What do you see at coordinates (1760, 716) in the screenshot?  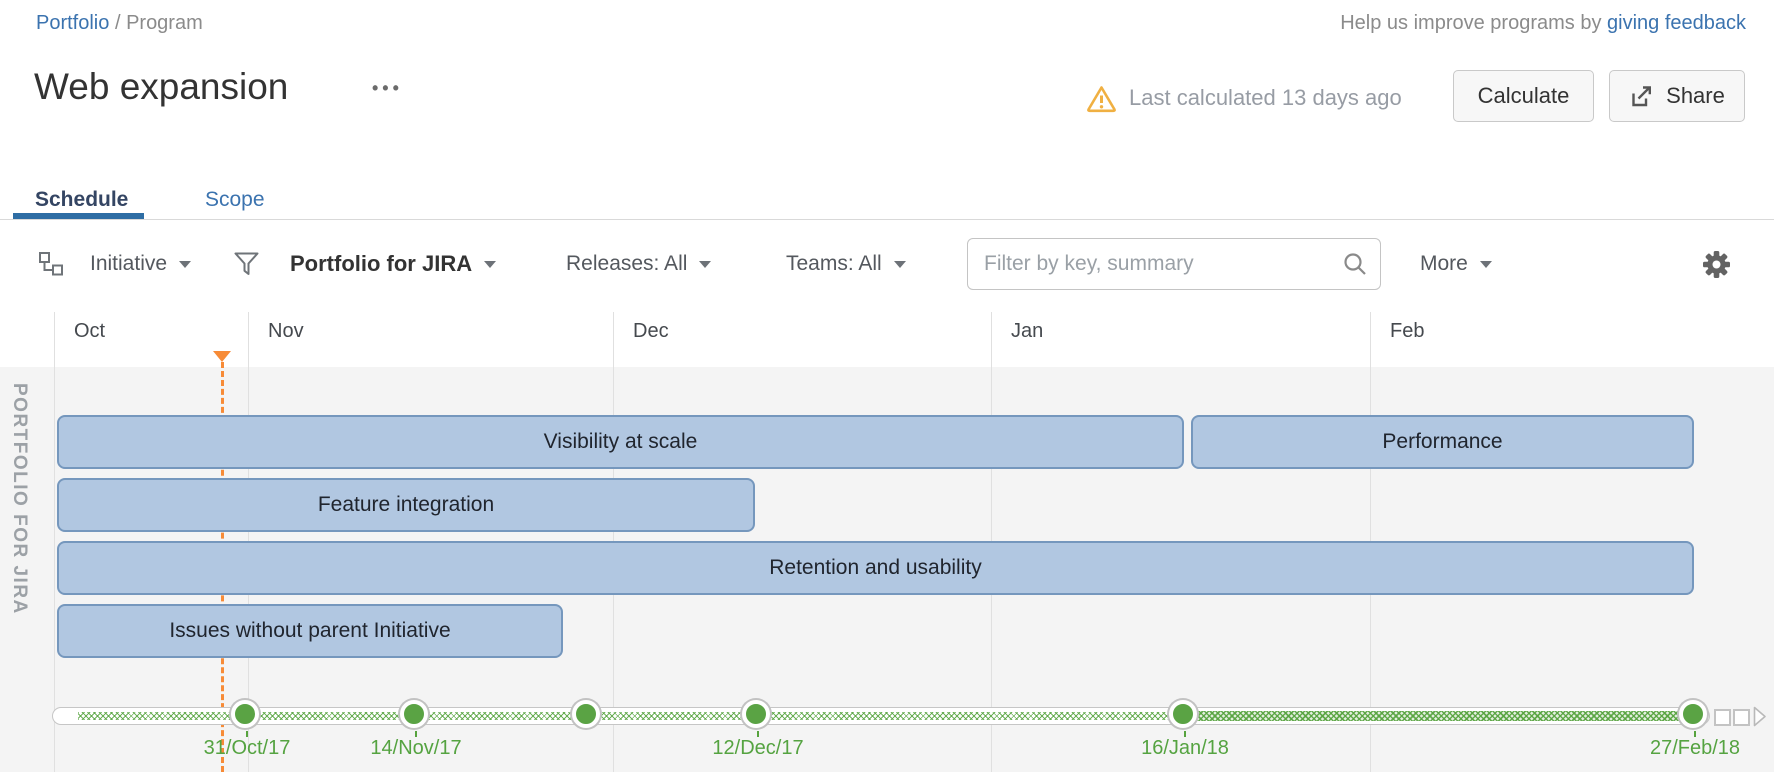 I see `scroll-right-icon` at bounding box center [1760, 716].